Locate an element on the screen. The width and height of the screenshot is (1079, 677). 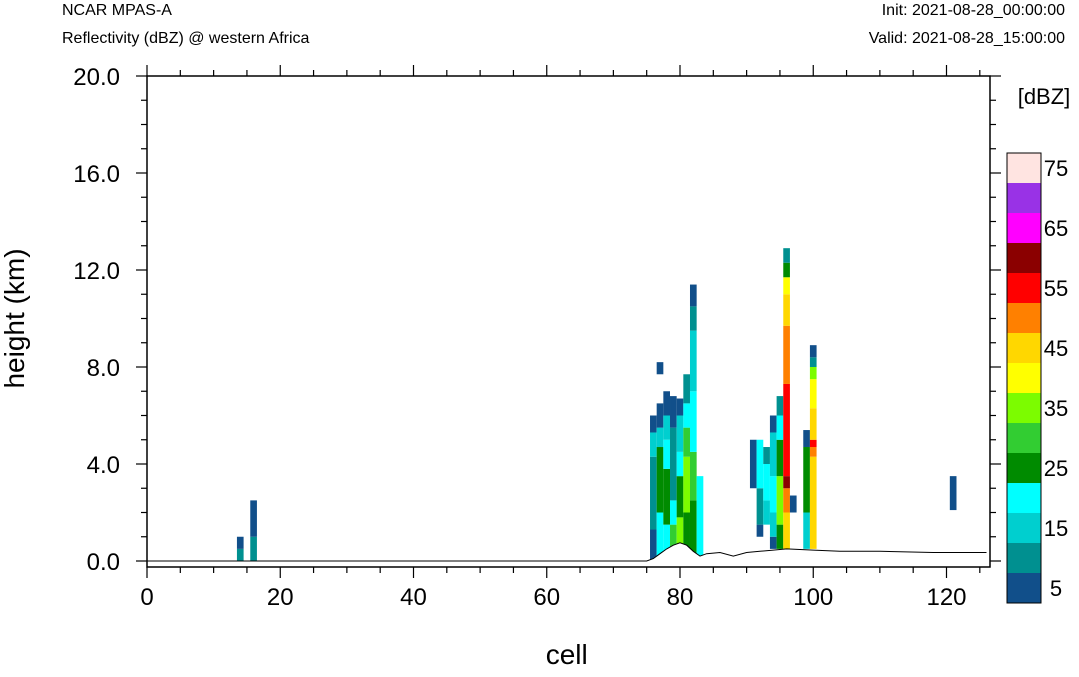
terrain-fill is located at coordinates (567, 554).